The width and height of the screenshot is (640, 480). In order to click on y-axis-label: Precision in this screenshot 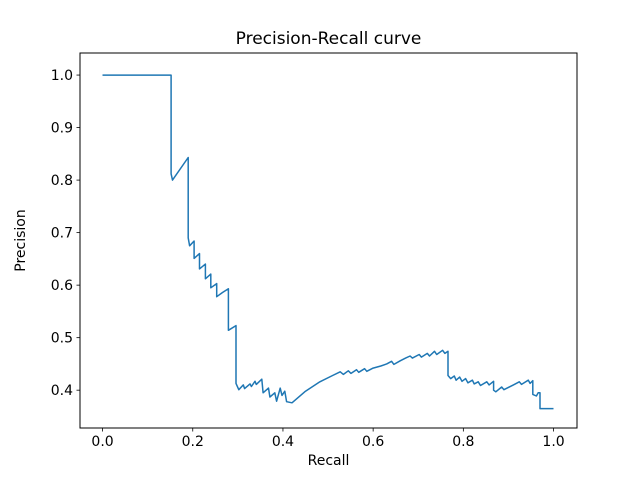, I will do `click(21, 240)`.